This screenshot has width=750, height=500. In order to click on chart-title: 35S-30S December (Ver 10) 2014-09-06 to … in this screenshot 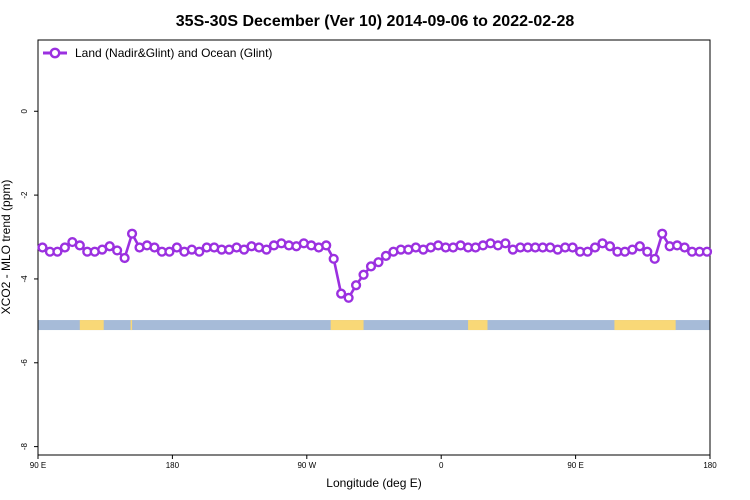, I will do `click(375, 21)`.